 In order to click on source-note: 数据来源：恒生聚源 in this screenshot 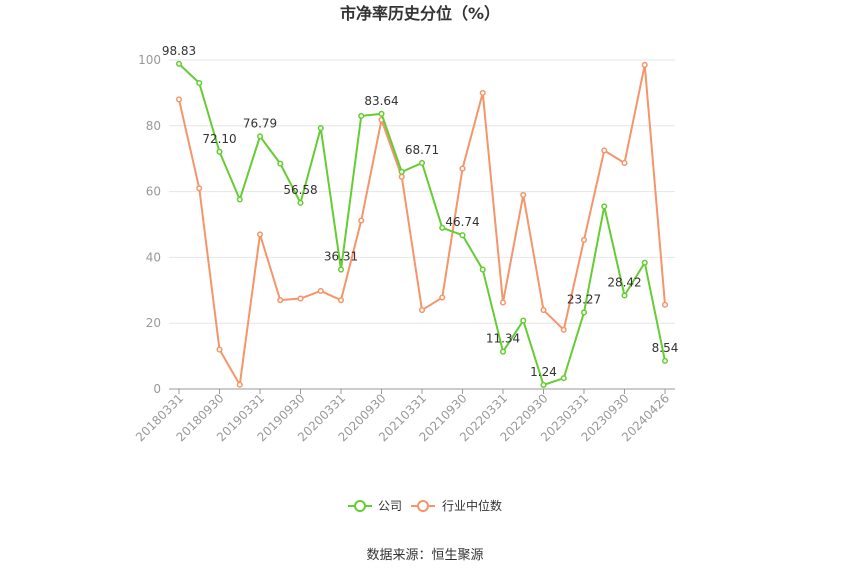, I will do `click(424, 555)`.